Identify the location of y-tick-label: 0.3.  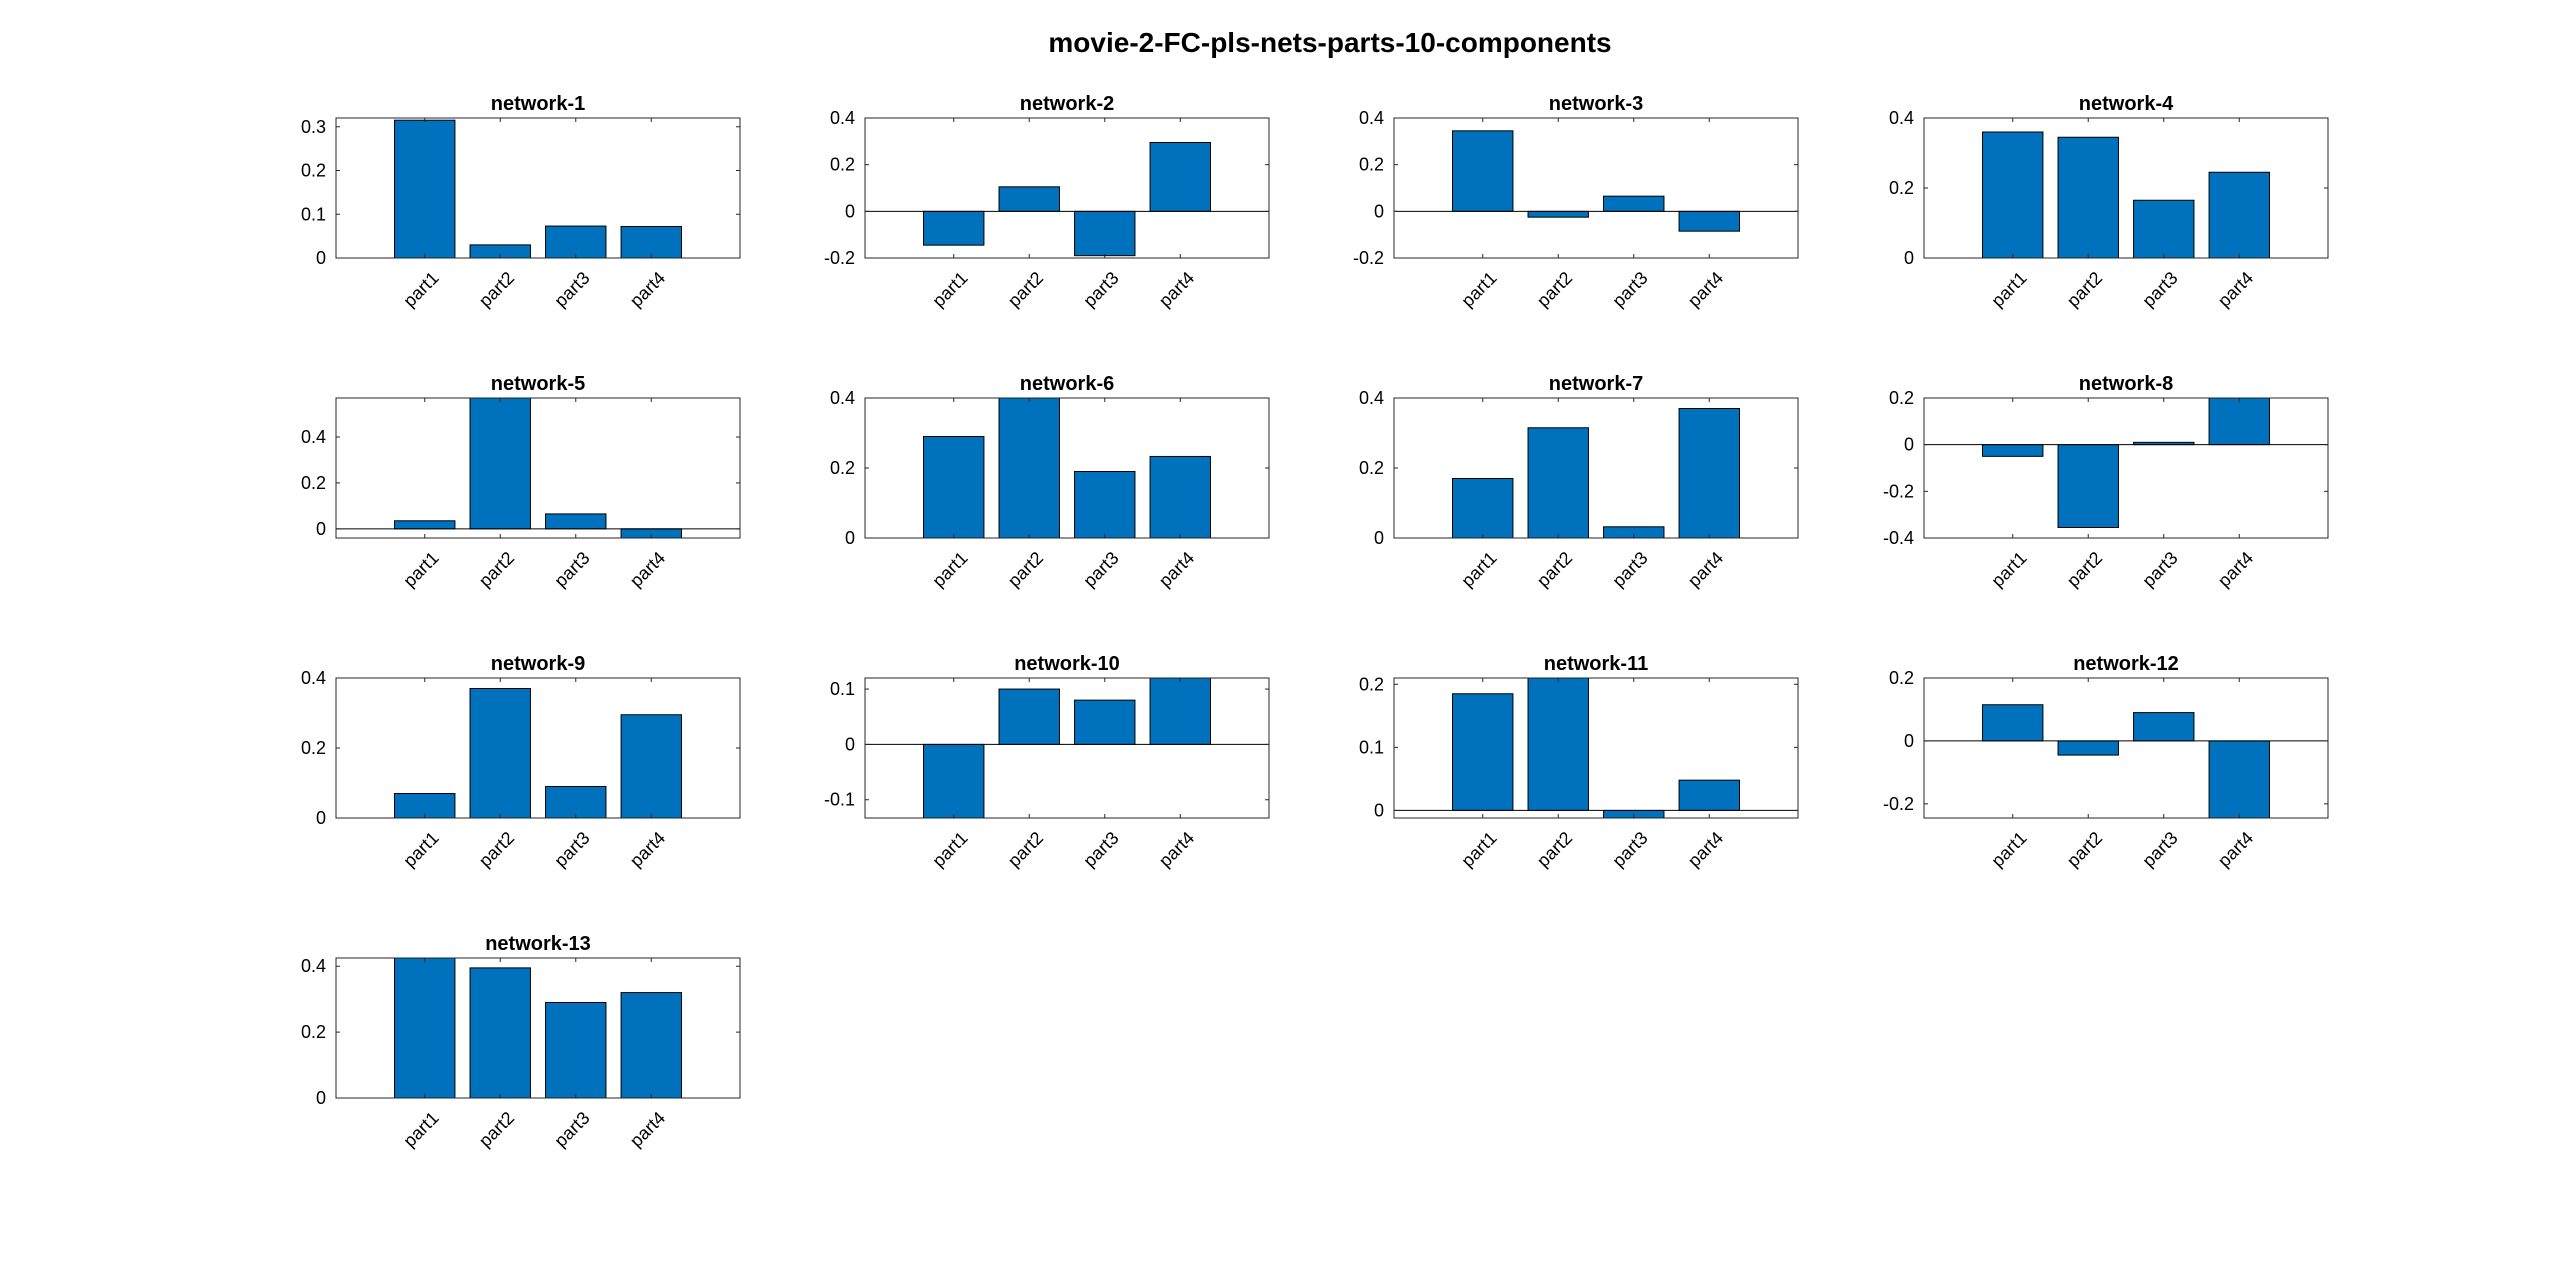
(313, 127).